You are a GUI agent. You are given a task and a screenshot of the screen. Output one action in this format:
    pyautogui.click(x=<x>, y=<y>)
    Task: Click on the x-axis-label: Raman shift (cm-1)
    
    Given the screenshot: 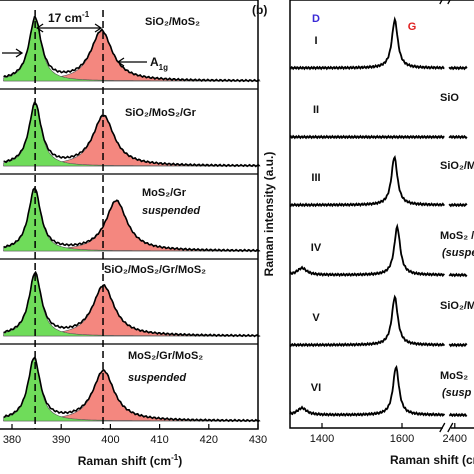 What is the action you would take?
    pyautogui.click(x=130, y=460)
    